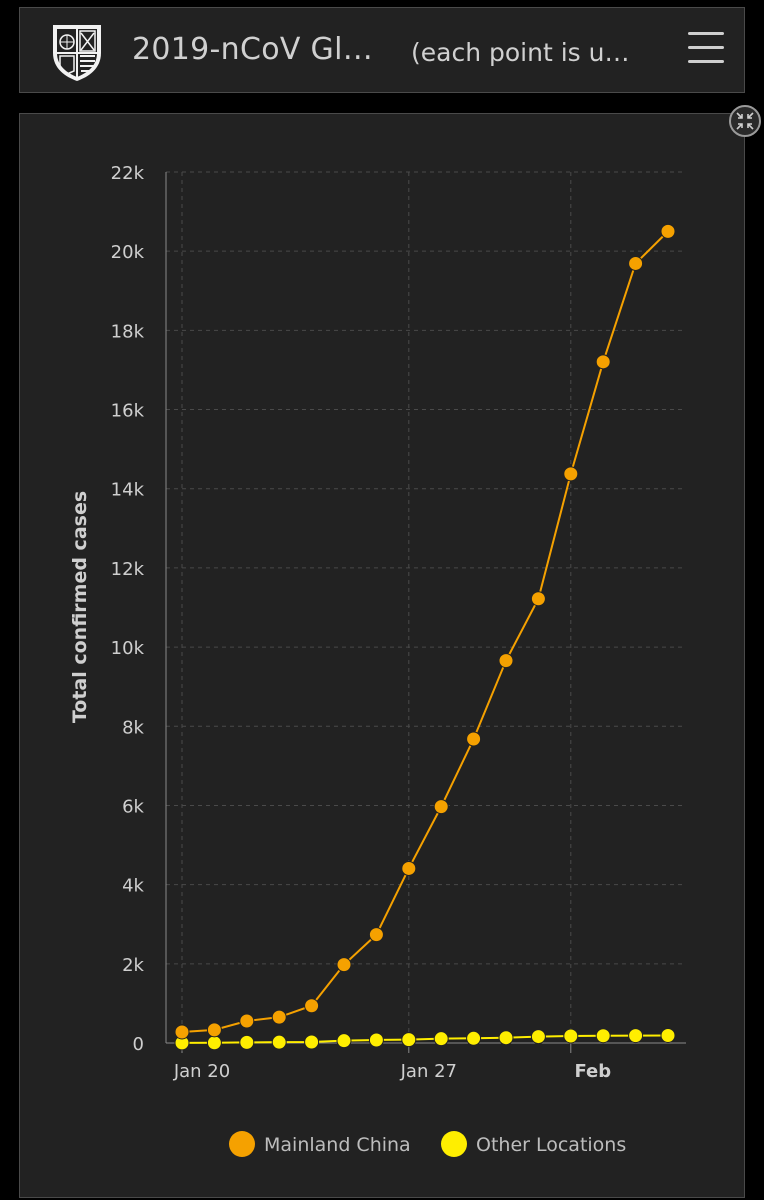 Image resolution: width=764 pixels, height=1200 pixels. What do you see at coordinates (128, 173) in the screenshot?
I see `y-tick-label: 22k` at bounding box center [128, 173].